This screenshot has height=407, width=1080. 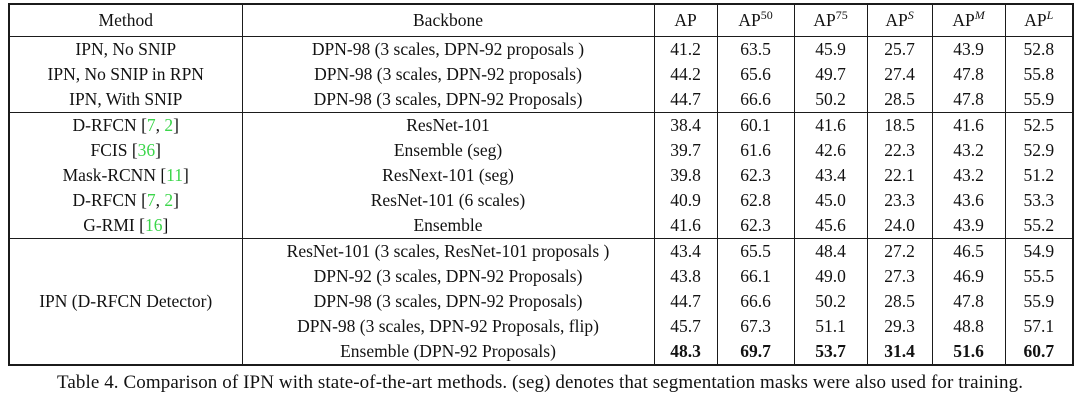 I want to click on method-cell: Mask-RCNN [11], so click(x=125, y=175).